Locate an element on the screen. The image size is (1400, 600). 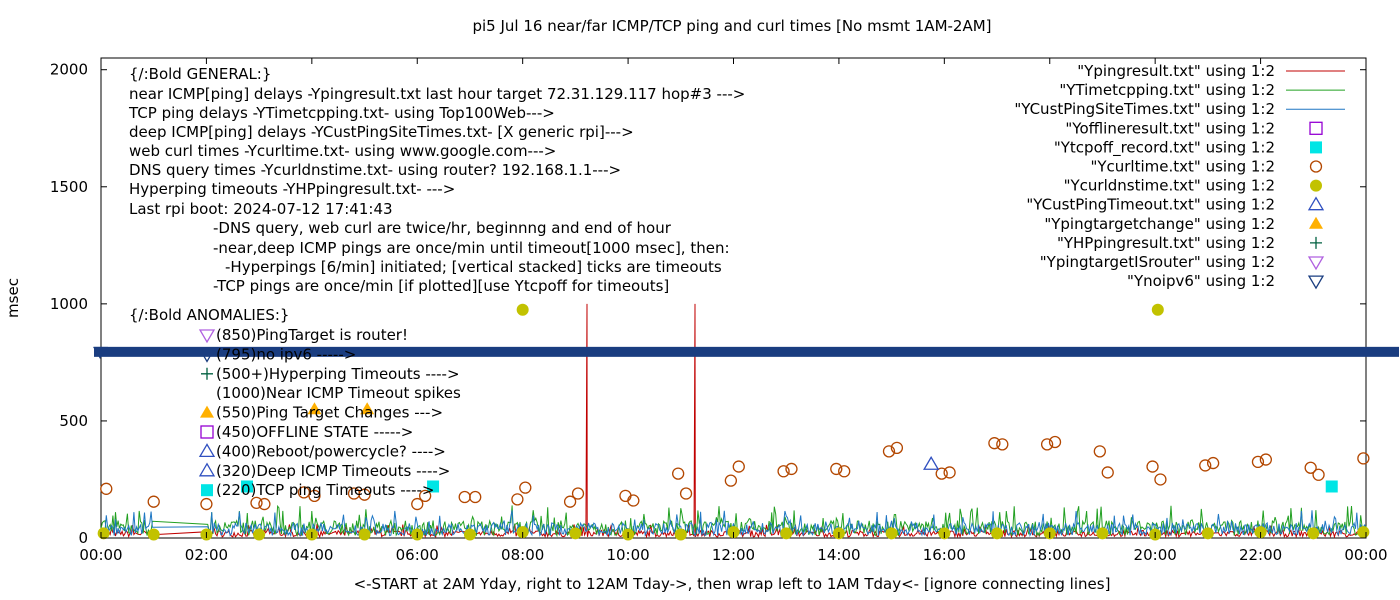
y-tick-label: 2000 is located at coordinates (69, 70).